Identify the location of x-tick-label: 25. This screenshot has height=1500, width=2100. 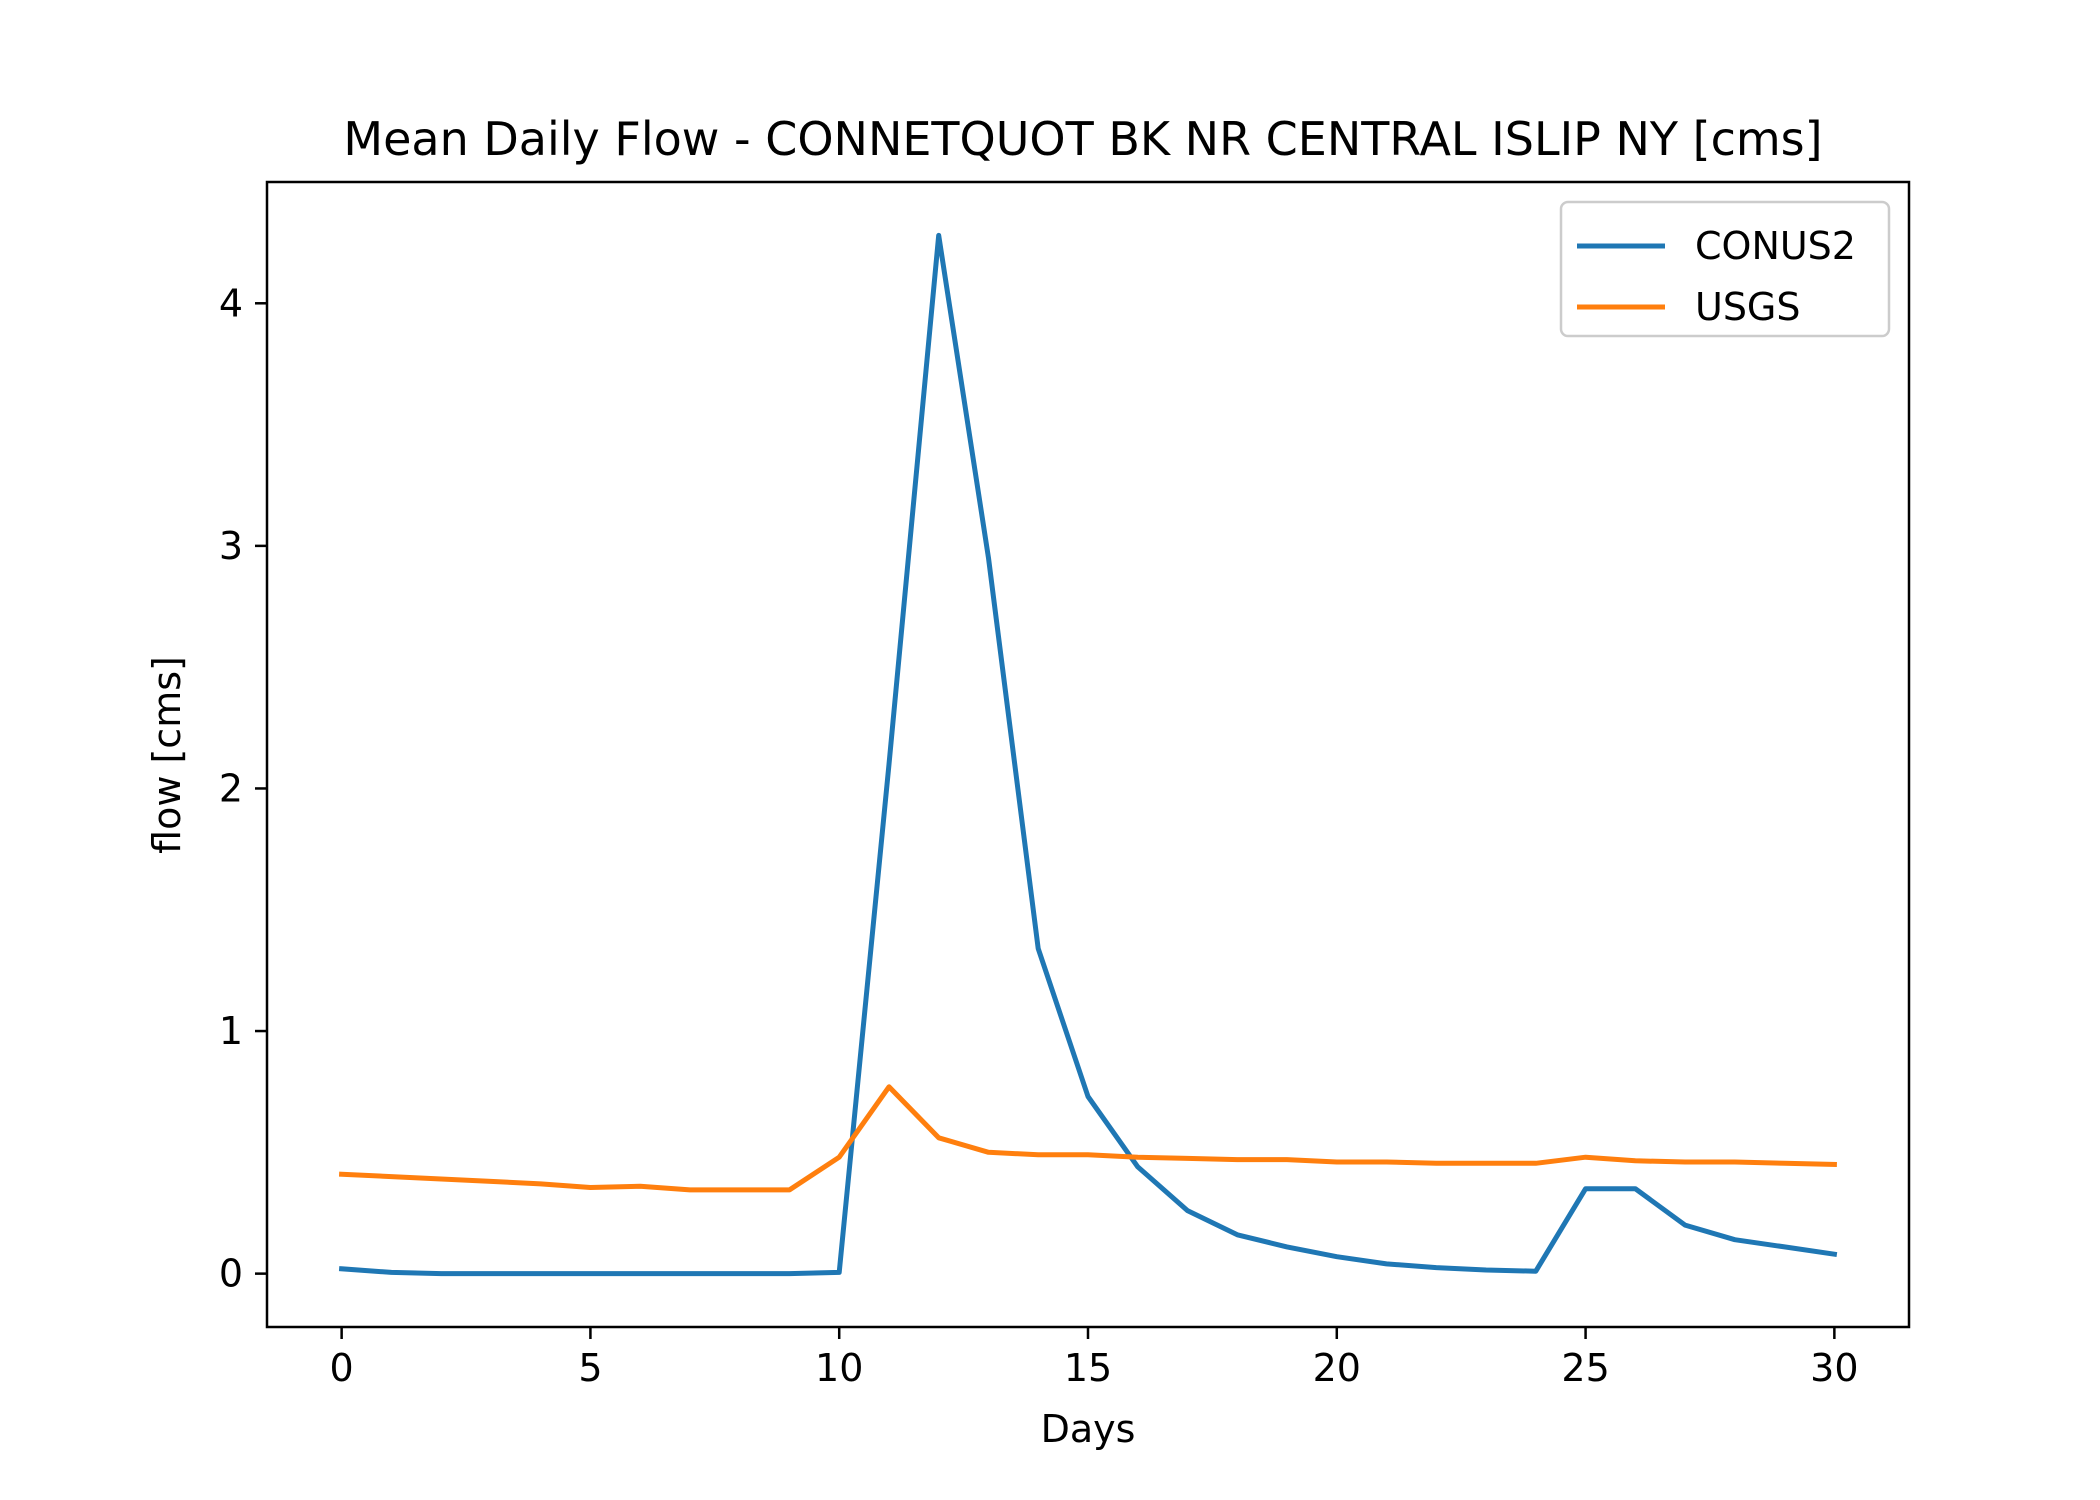
(1585, 1368).